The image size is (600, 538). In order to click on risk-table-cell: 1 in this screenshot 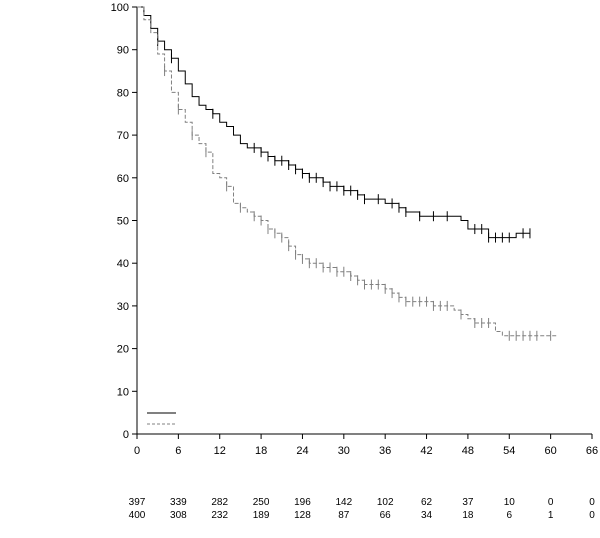, I will do `click(551, 515)`.